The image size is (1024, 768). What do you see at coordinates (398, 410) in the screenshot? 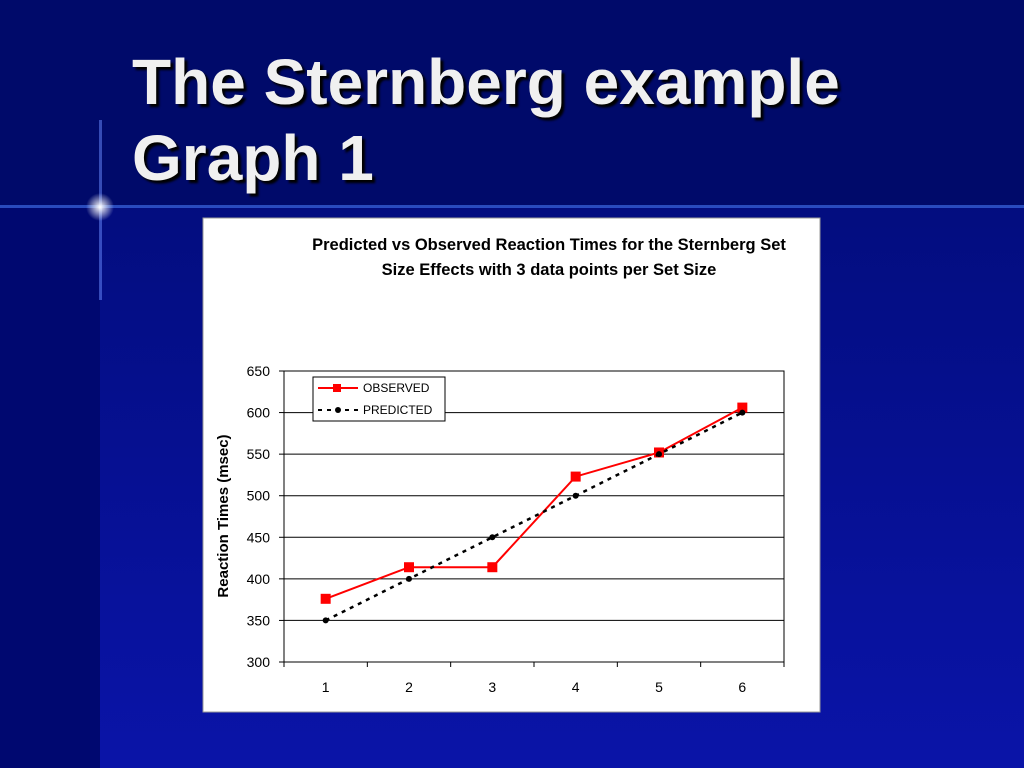
I see `legend-label: PREDICTED` at bounding box center [398, 410].